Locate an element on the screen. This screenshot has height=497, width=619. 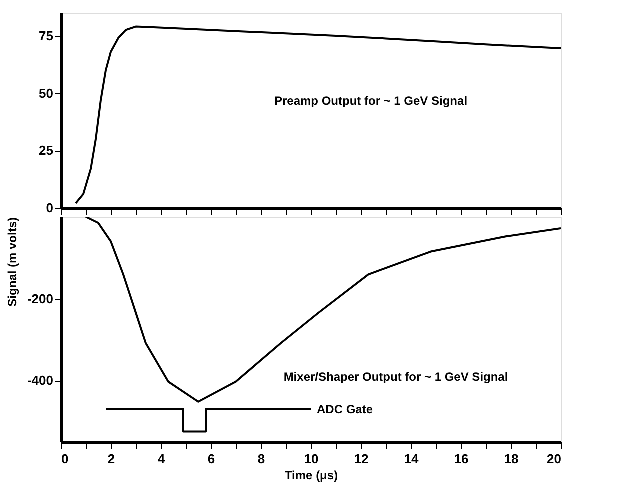
x-axis-title: Time (μs) is located at coordinates (311, 475).